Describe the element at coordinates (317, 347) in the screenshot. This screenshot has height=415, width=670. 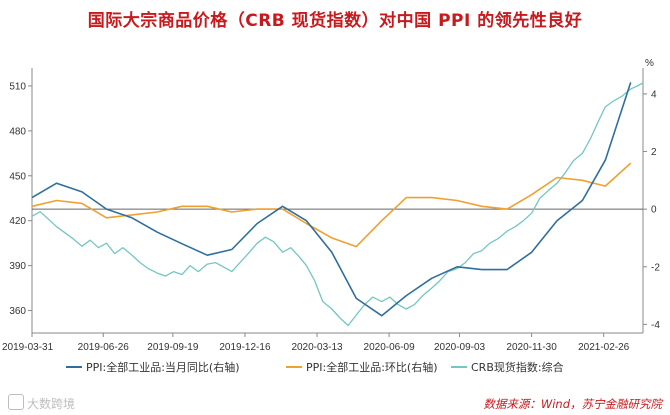
I see `x-tick-label: 2020-03-13` at that location.